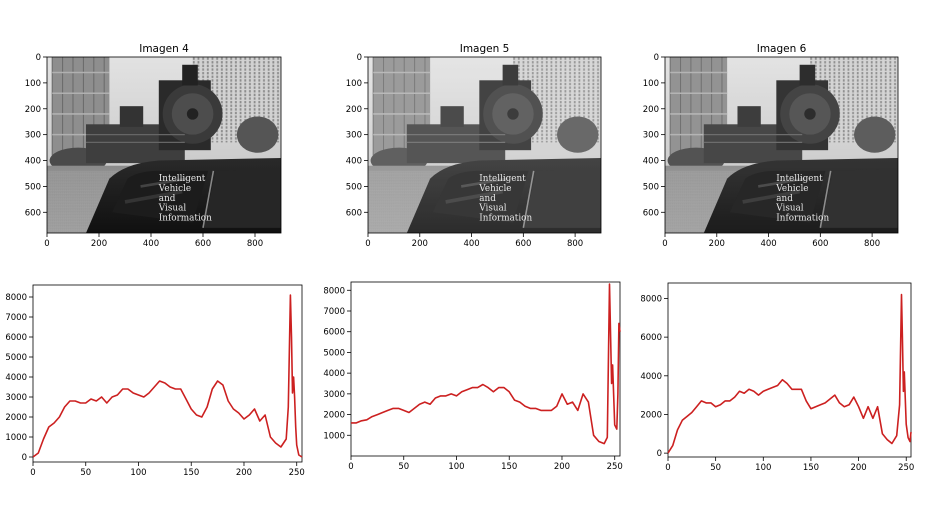  Describe the element at coordinates (485, 49) in the screenshot. I see `subplot-title: Imagen 5` at that location.